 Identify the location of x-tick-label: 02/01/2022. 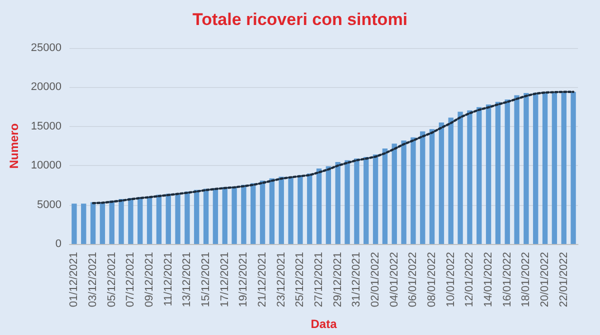
(376, 280).